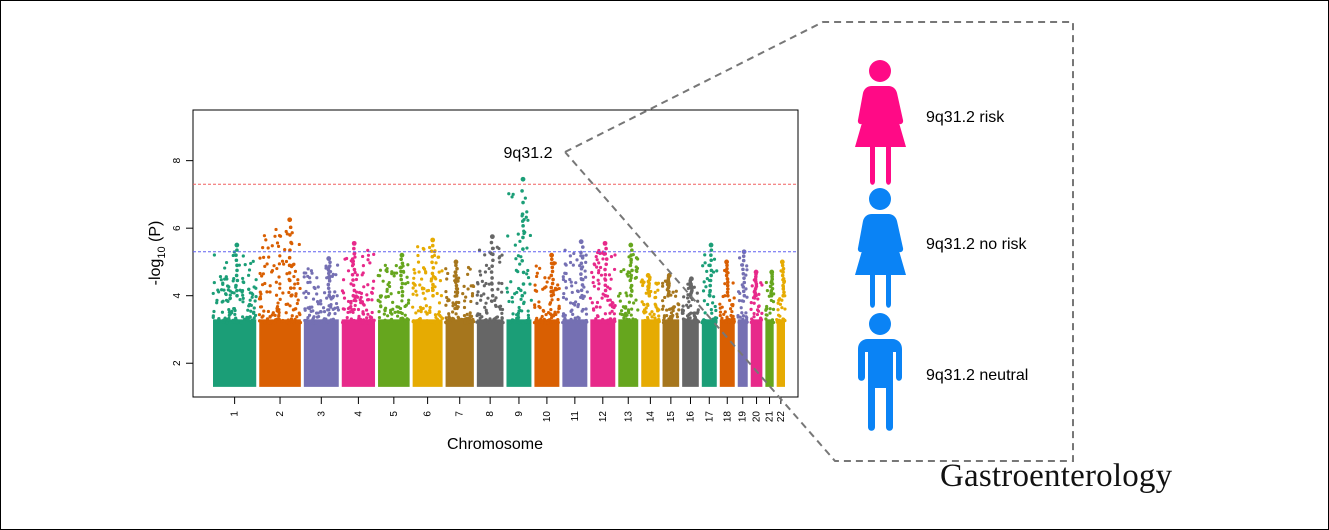 This screenshot has width=1329, height=530. What do you see at coordinates (394, 414) in the screenshot?
I see `x-tick-label: 5` at bounding box center [394, 414].